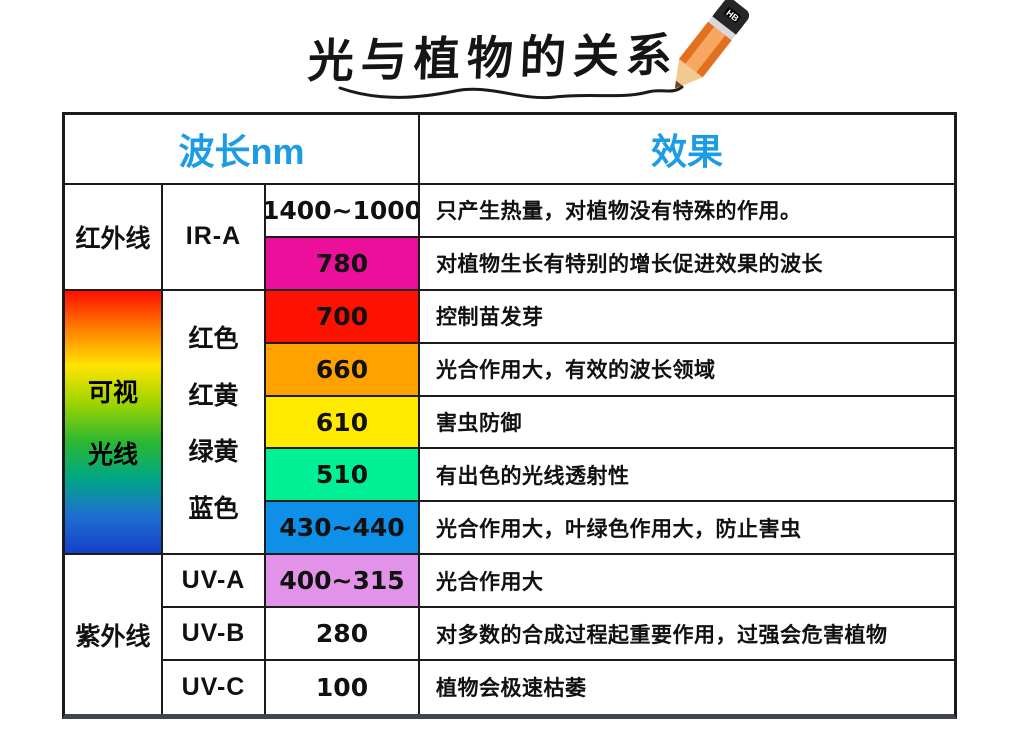 Image resolution: width=1020 pixels, height=740 pixels. I want to click on wavelength-cell: 100, so click(343, 687).